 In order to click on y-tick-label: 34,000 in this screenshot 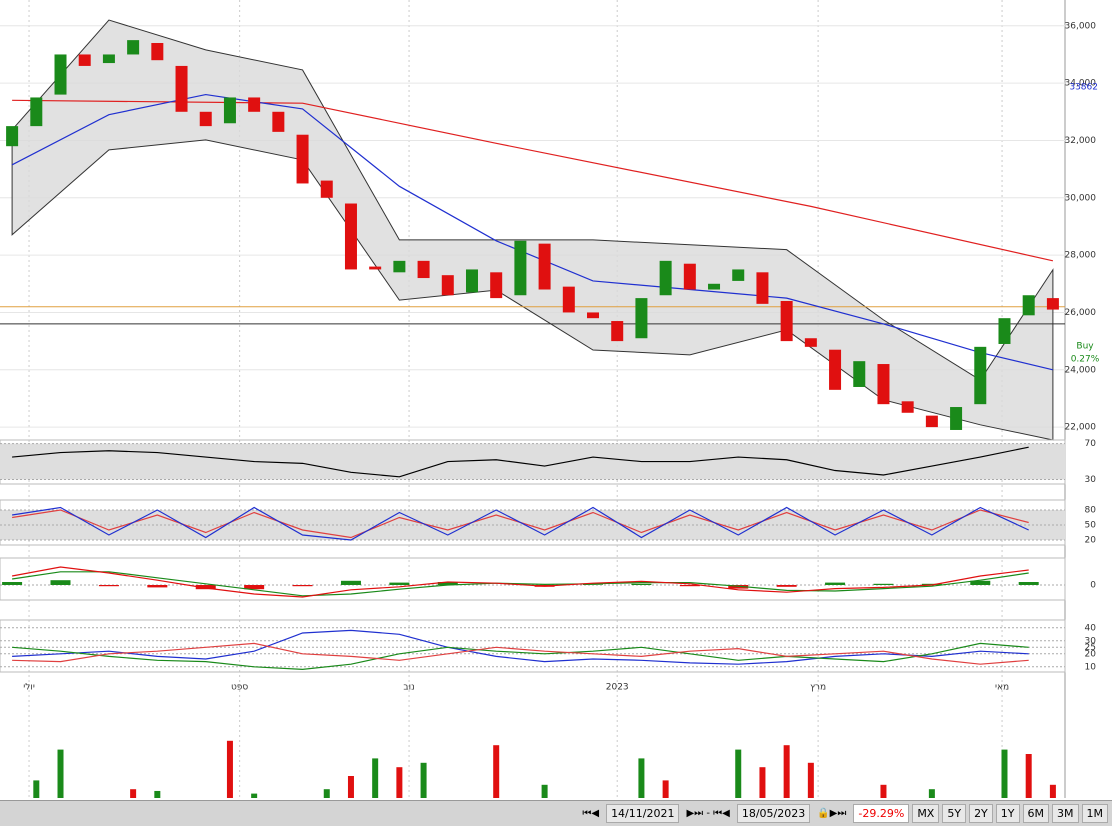, I will do `click(1081, 84)`.